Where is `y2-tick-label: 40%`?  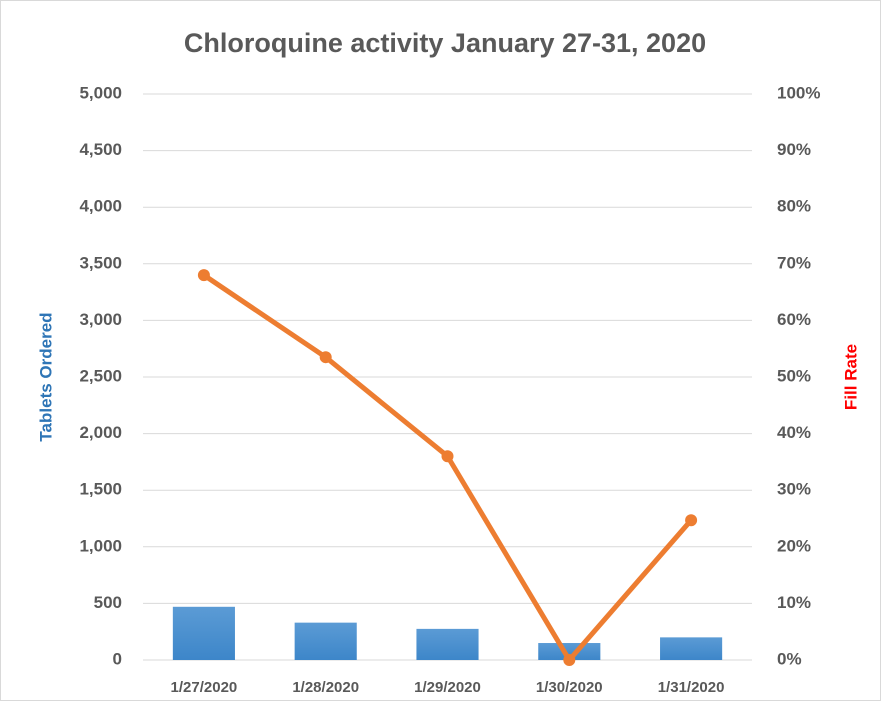
y2-tick-label: 40% is located at coordinates (794, 432).